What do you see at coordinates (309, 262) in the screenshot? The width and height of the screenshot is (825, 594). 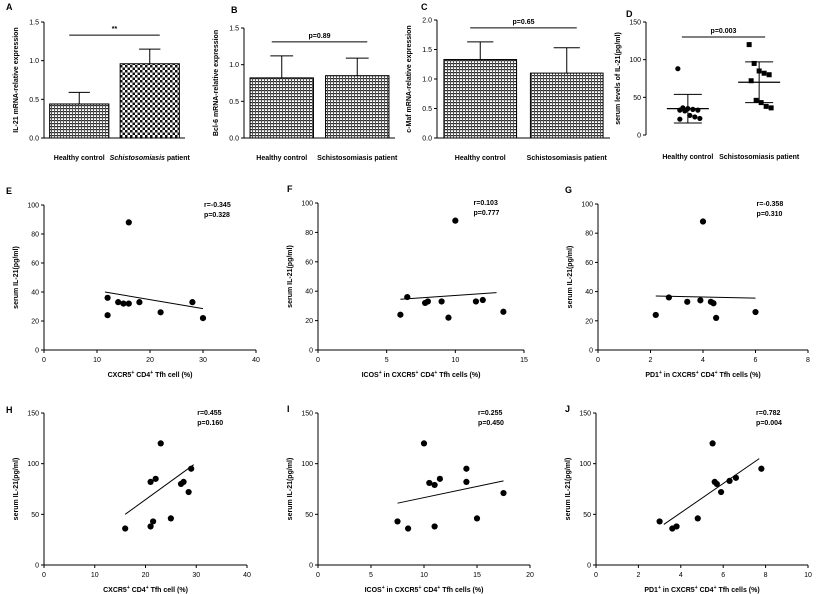 I see `panel-f-ytick-label: 60` at bounding box center [309, 262].